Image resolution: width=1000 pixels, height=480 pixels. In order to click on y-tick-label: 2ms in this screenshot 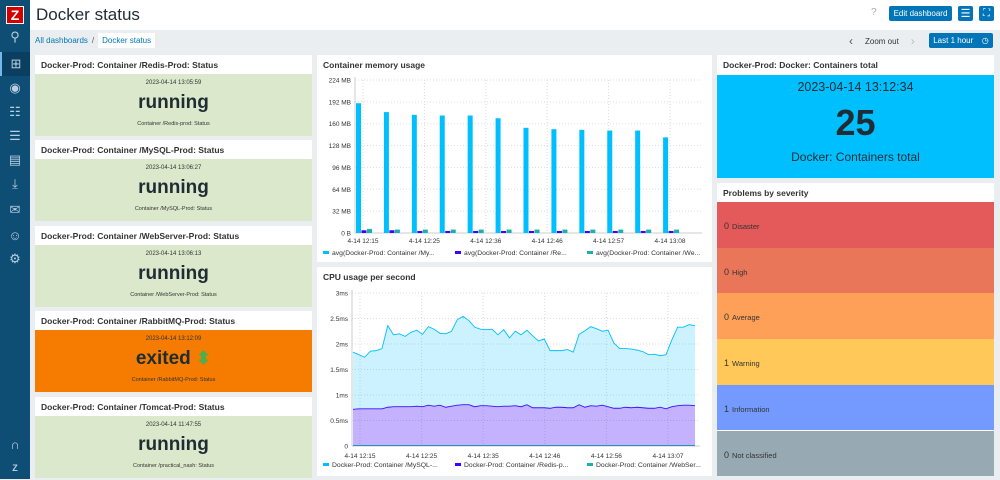, I will do `click(342, 345)`.